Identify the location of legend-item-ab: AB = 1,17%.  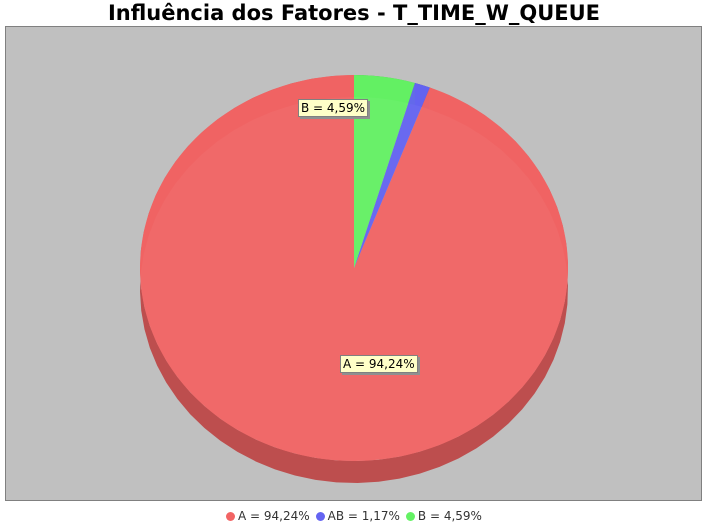
(357, 516).